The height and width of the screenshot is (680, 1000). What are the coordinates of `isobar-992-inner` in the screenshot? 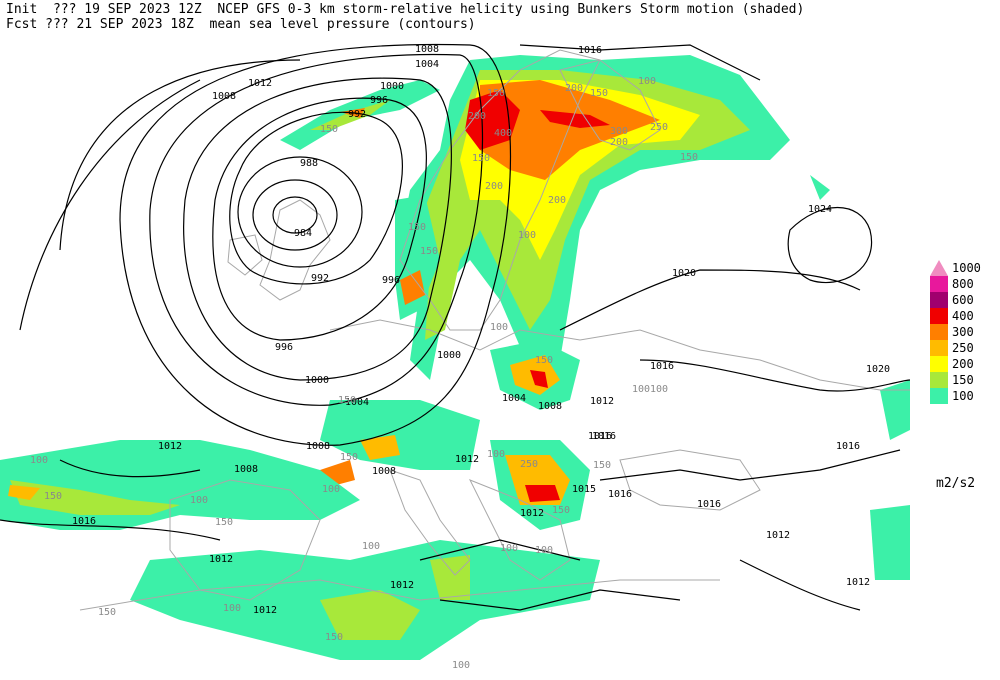 It's located at (300, 212).